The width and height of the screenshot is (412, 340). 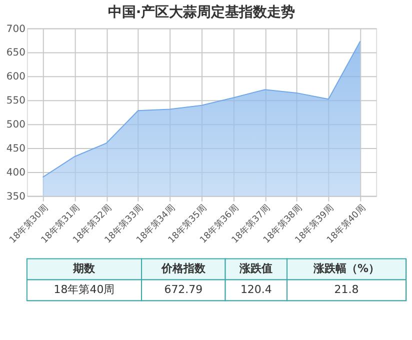 What do you see at coordinates (84, 289) in the screenshot?
I see `text: 18年第40周` at bounding box center [84, 289].